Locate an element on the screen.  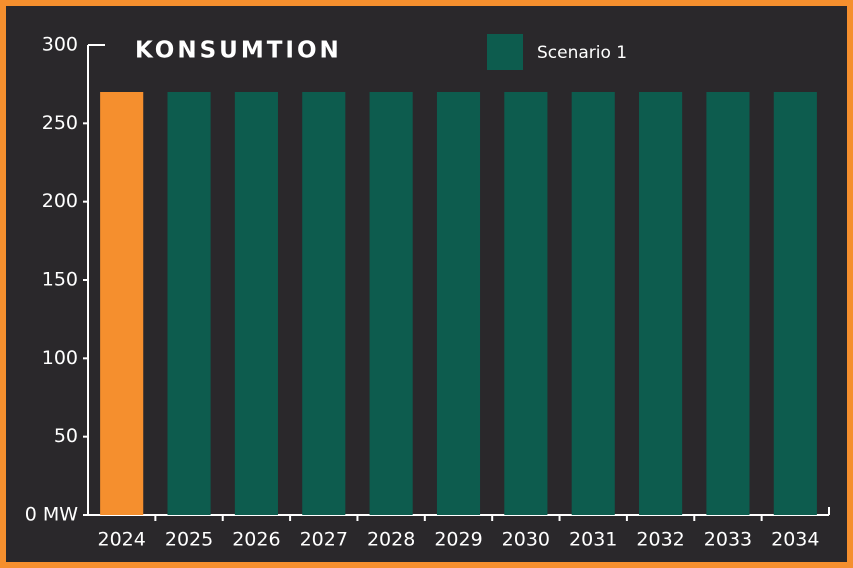
x-tick-label: 2031 is located at coordinates (593, 540).